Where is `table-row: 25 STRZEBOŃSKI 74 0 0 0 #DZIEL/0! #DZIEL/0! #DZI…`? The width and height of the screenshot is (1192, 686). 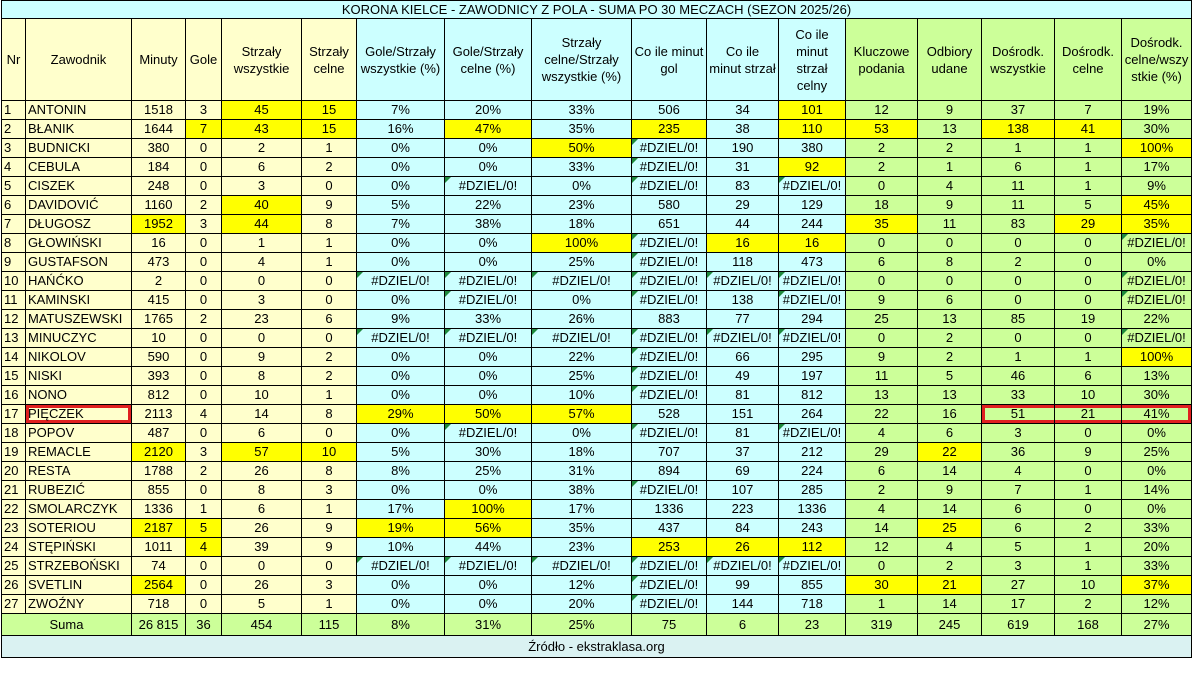 table-row: 25 STRZEBOŃSKI 74 0 0 0 #DZIEL/0! #DZIEL/0! #DZI… is located at coordinates (596, 566).